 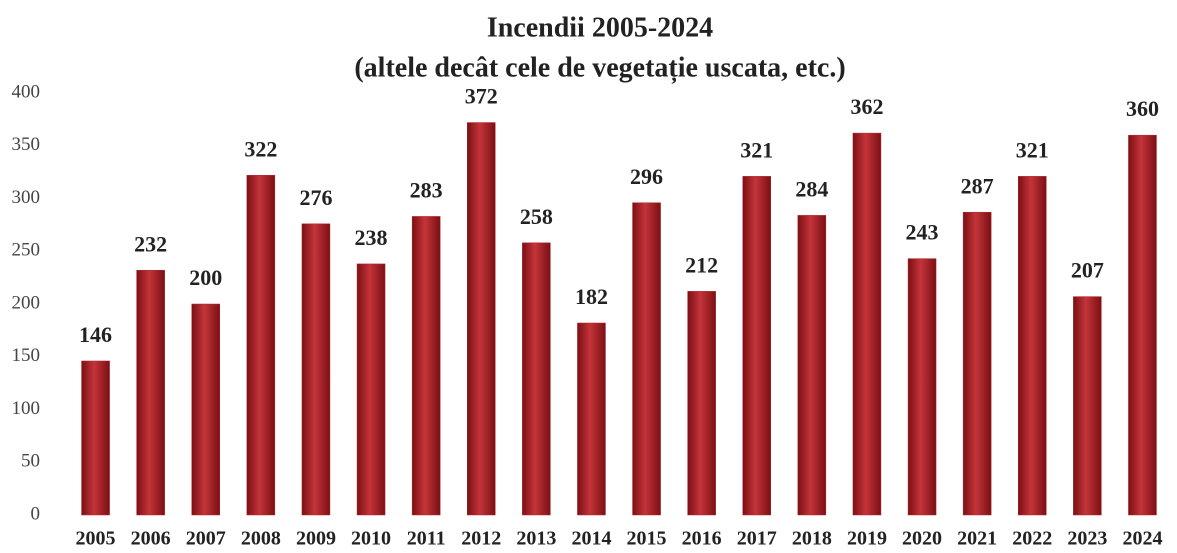 What do you see at coordinates (536, 539) in the screenshot?
I see `x-tick-label: 2013` at bounding box center [536, 539].